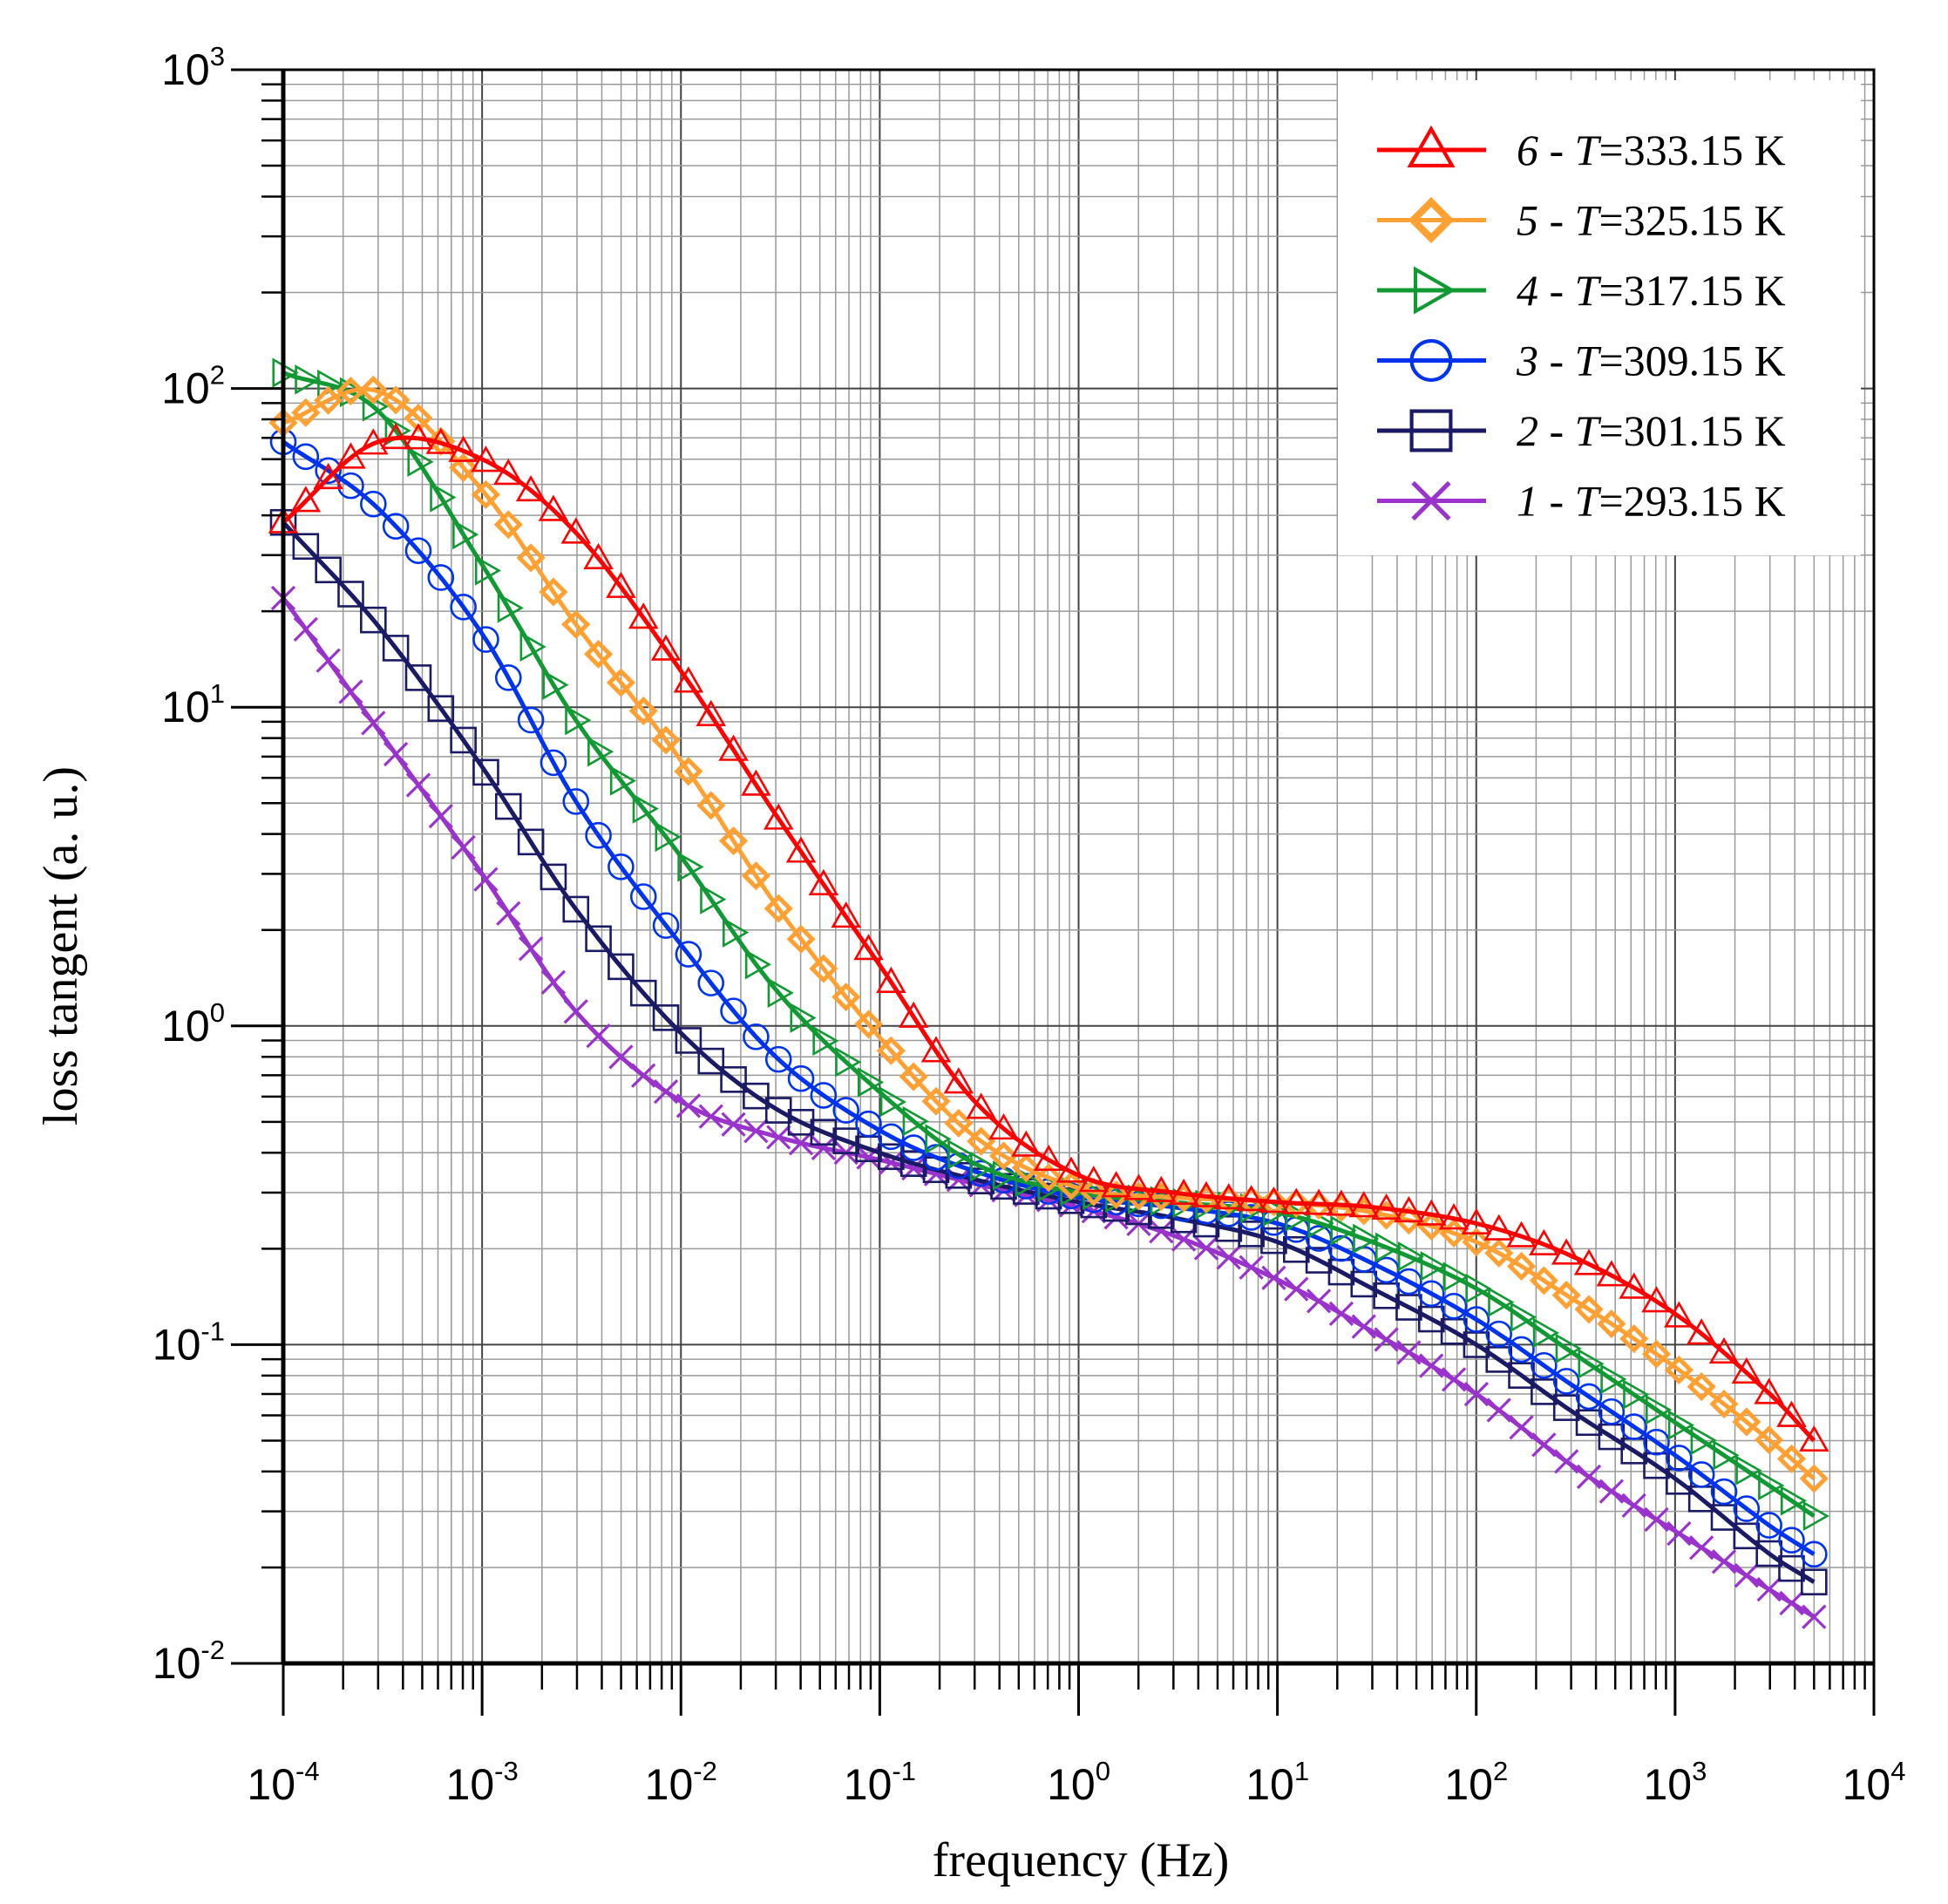 The height and width of the screenshot is (1904, 1948). What do you see at coordinates (1651, 430) in the screenshot?
I see `legend-label: 2 - T=301.15 K` at bounding box center [1651, 430].